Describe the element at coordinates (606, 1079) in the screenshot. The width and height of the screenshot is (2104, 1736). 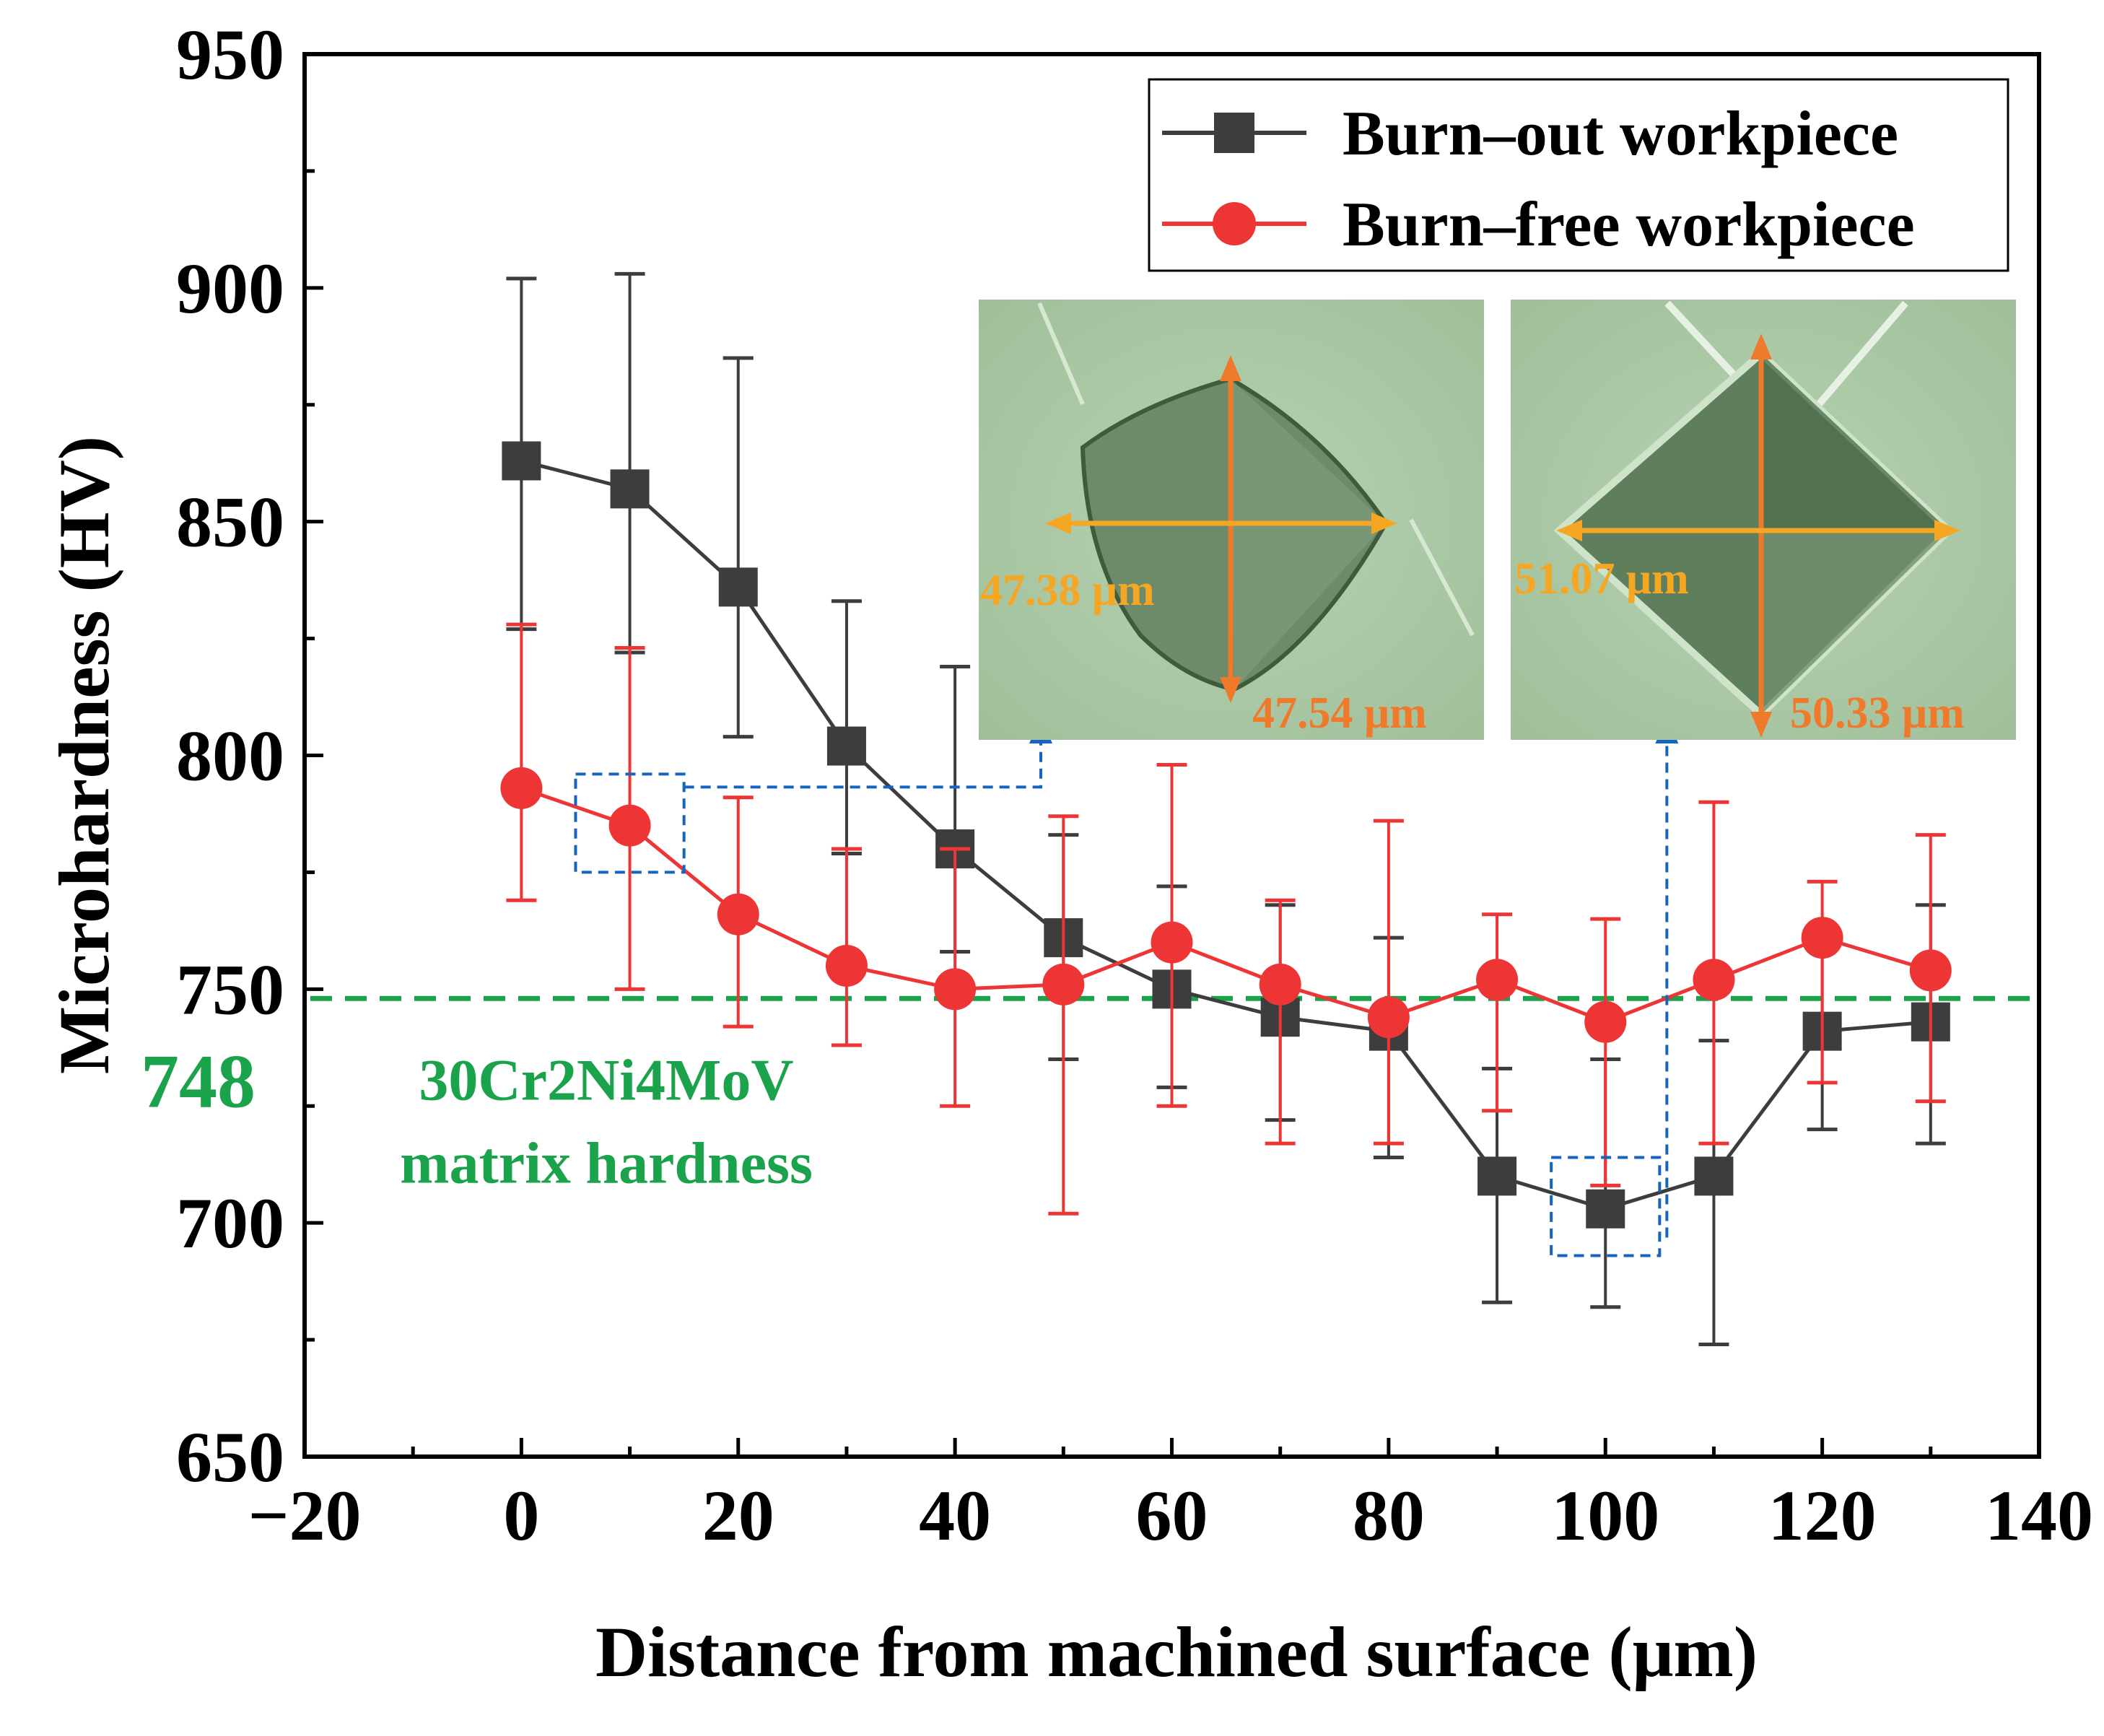
I see `reference-annotation-line-1: 30Cr2Ni4MoV` at that location.